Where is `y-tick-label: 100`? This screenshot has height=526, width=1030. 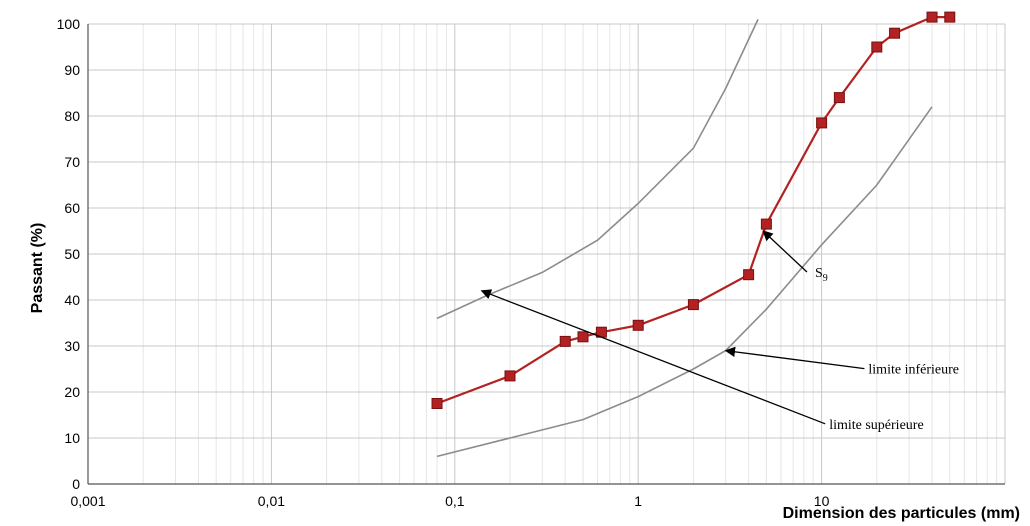 y-tick-label: 100 is located at coordinates (69, 24).